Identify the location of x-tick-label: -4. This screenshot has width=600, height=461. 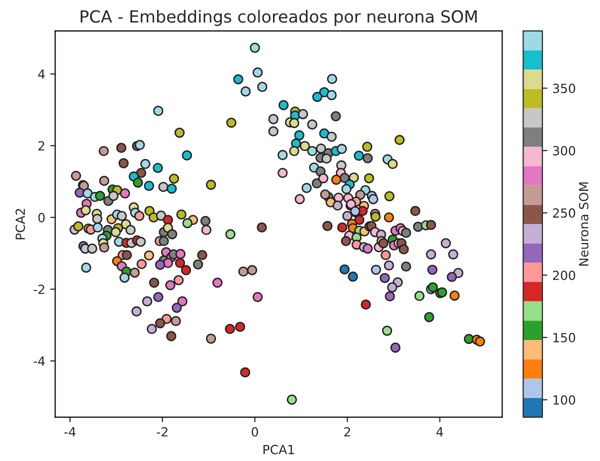
(70, 431).